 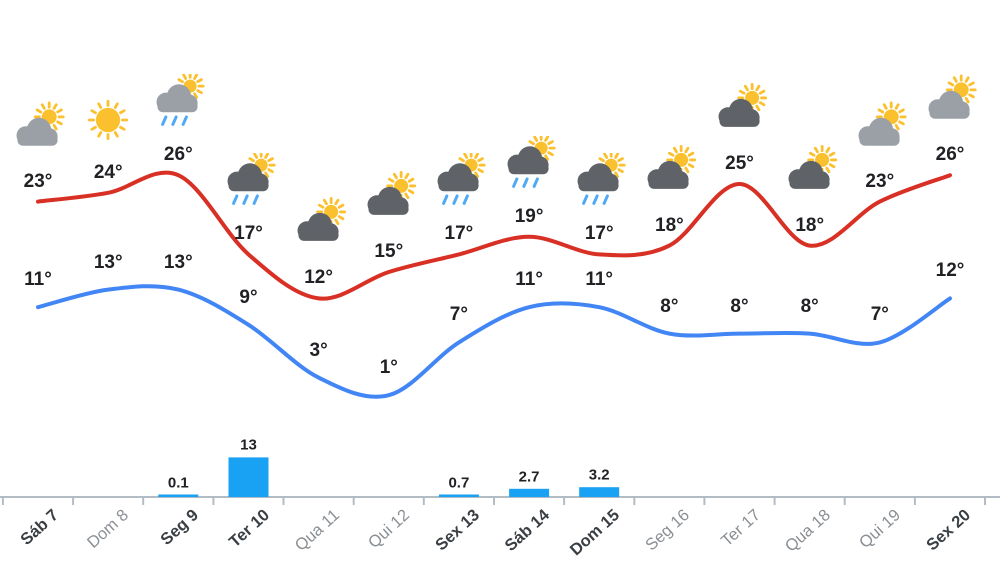 I want to click on precip-value-label: 2.7, so click(x=529, y=477).